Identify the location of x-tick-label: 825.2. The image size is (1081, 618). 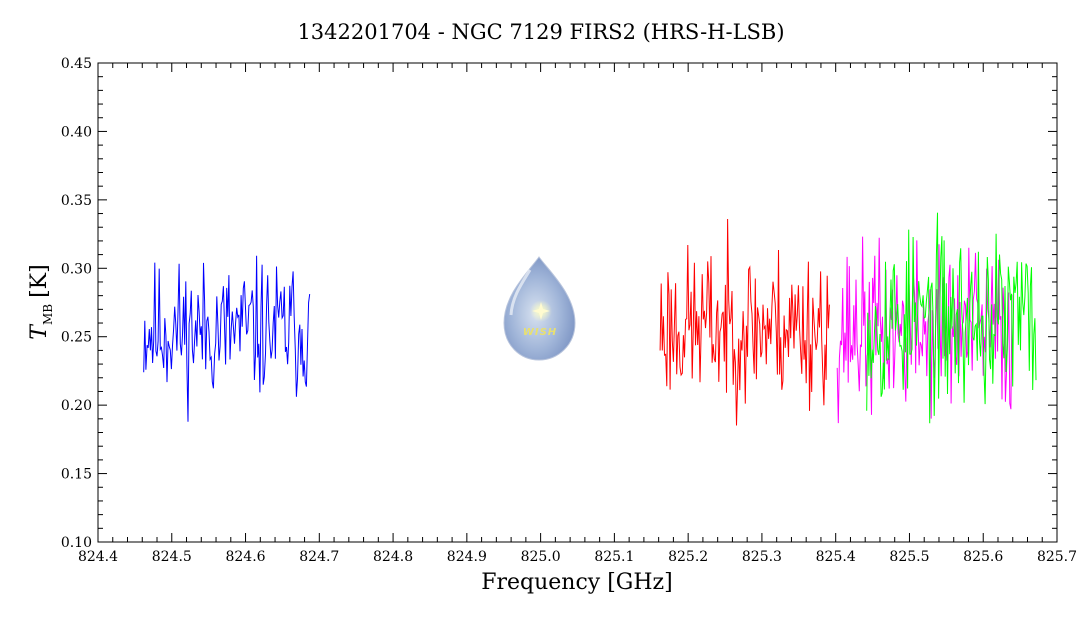
(688, 557).